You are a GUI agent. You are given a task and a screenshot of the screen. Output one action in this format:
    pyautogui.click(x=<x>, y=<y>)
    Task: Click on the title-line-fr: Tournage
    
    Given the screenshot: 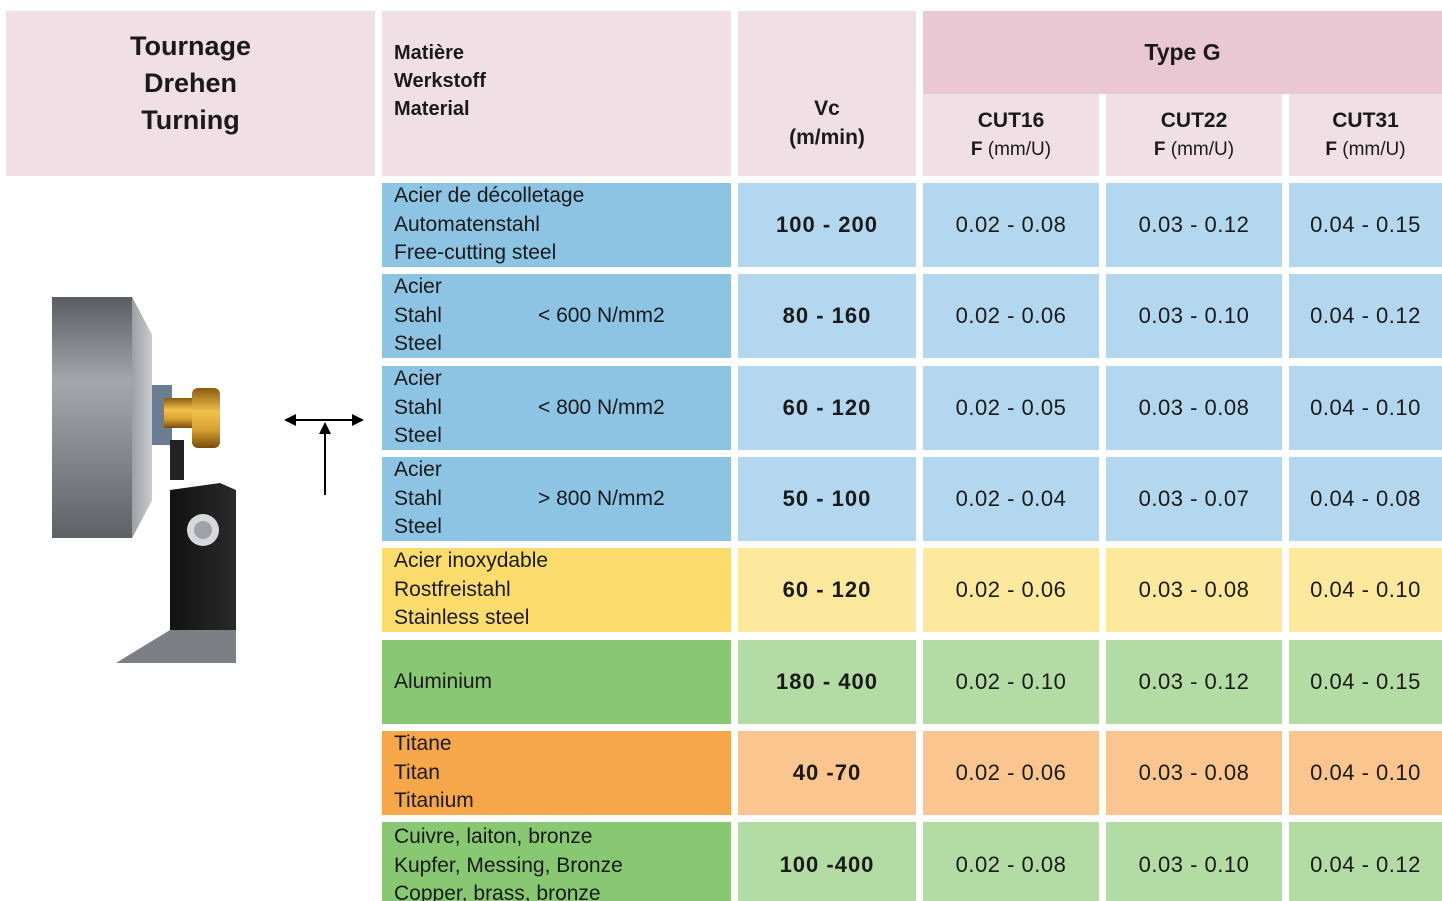 What is the action you would take?
    pyautogui.click(x=190, y=46)
    